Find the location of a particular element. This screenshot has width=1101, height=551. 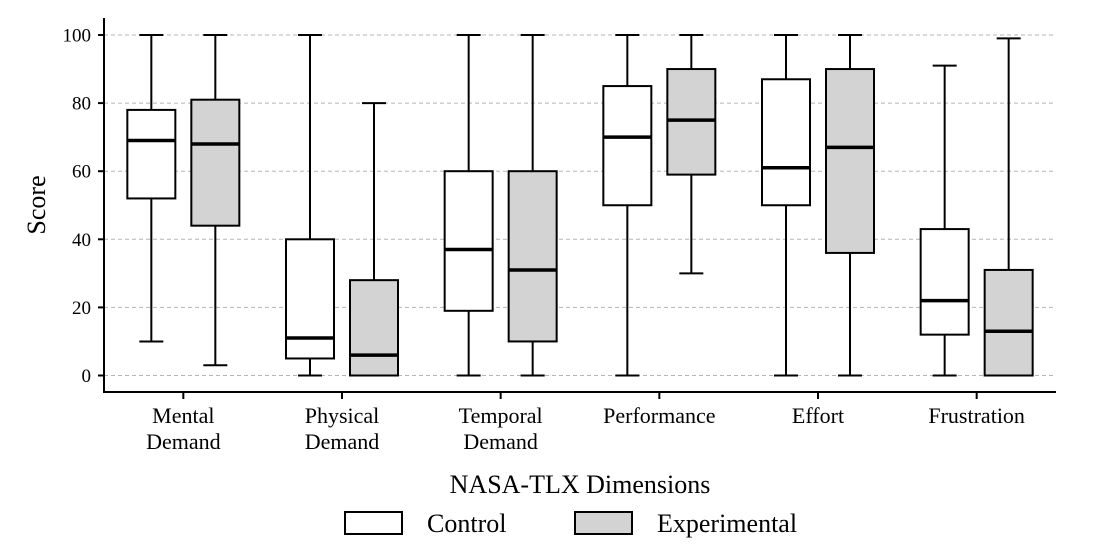

x-tick-label-4: Effort is located at coordinates (818, 415).